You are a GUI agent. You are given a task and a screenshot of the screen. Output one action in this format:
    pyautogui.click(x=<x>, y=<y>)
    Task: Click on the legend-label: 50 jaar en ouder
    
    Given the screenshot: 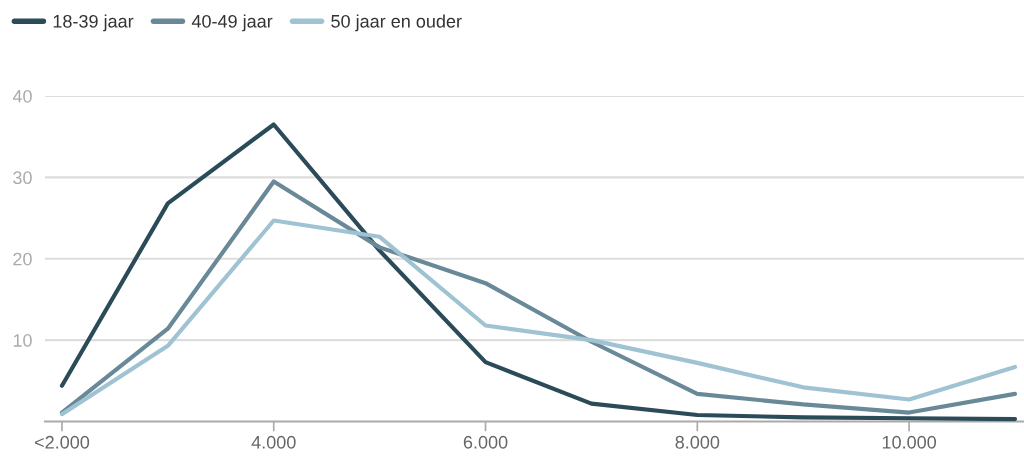 What is the action you would take?
    pyautogui.click(x=396, y=23)
    